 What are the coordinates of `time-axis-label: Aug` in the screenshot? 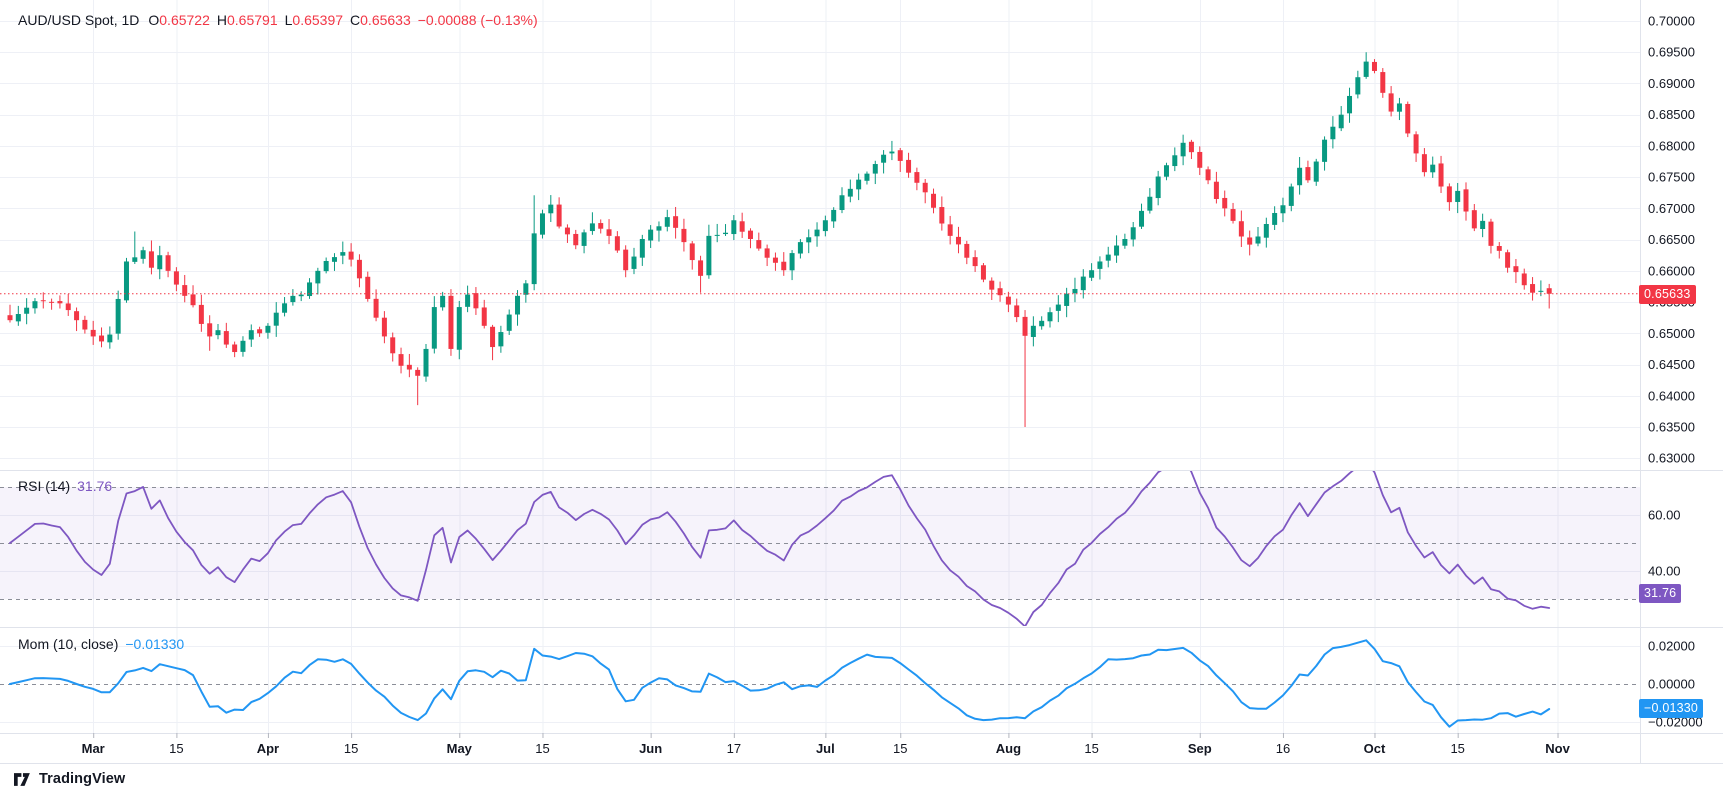 It's located at (1008, 748).